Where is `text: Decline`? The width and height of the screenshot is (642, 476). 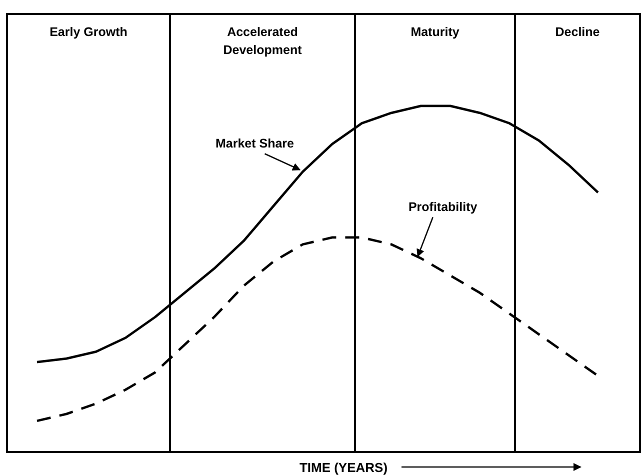
text: Decline is located at coordinates (577, 32).